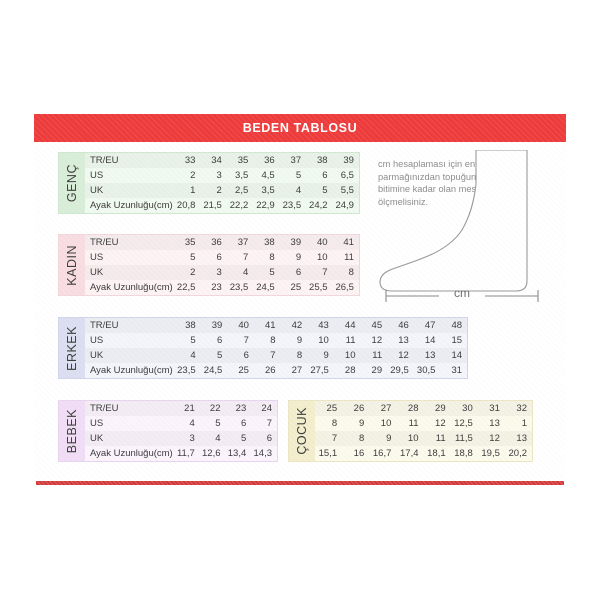 The height and width of the screenshot is (600, 600). I want to click on table-cell: 41, so click(348, 242).